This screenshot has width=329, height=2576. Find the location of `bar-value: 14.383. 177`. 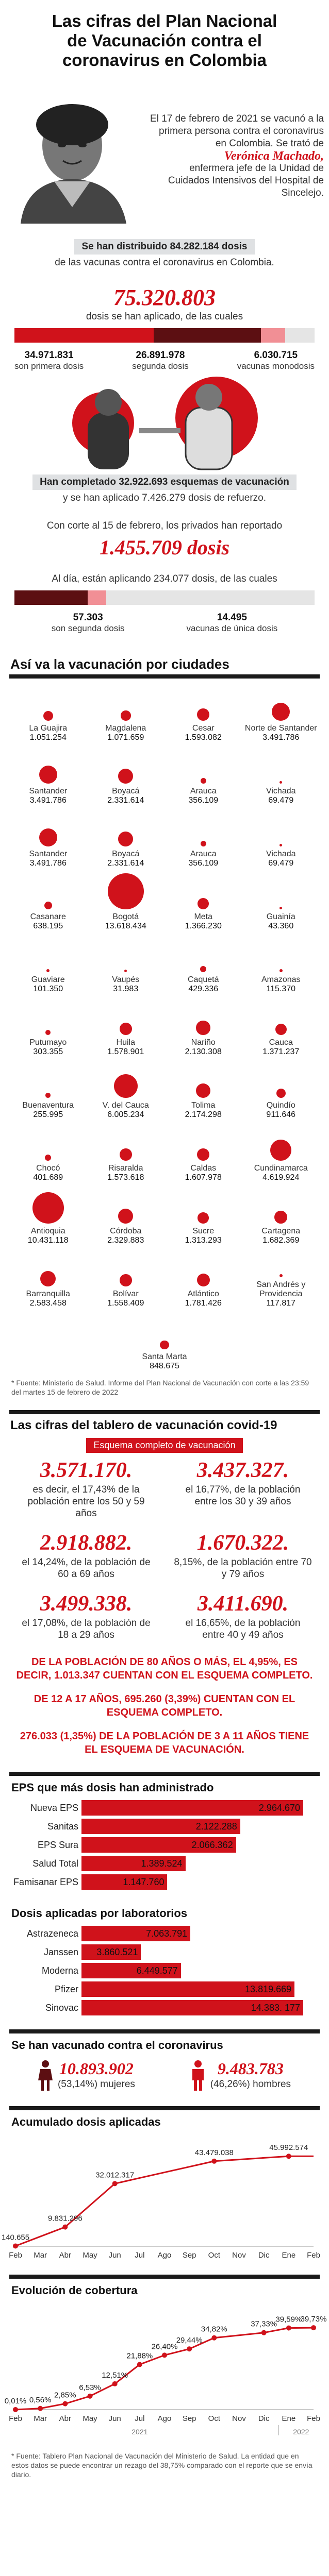

bar-value: 14.383. 177 is located at coordinates (275, 2007).